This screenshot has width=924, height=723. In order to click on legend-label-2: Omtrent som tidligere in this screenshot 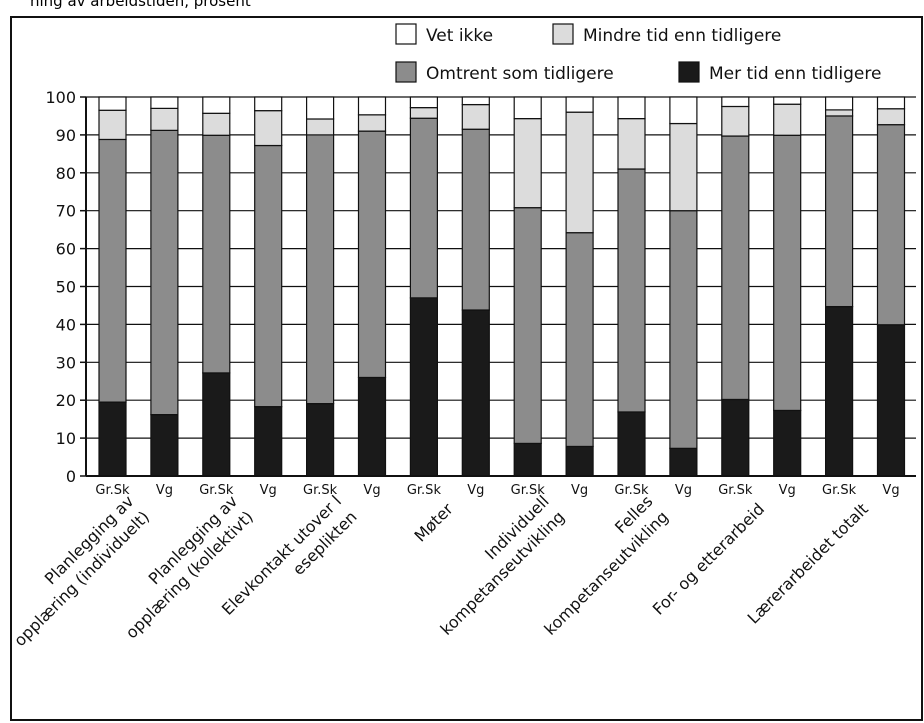, I will do `click(520, 74)`.